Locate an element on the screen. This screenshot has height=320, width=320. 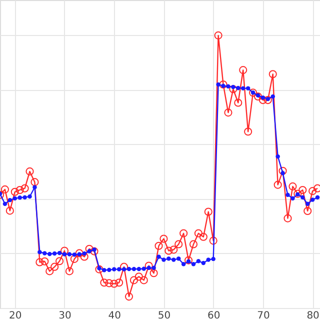
x-tick-label: 50 is located at coordinates (164, 315).